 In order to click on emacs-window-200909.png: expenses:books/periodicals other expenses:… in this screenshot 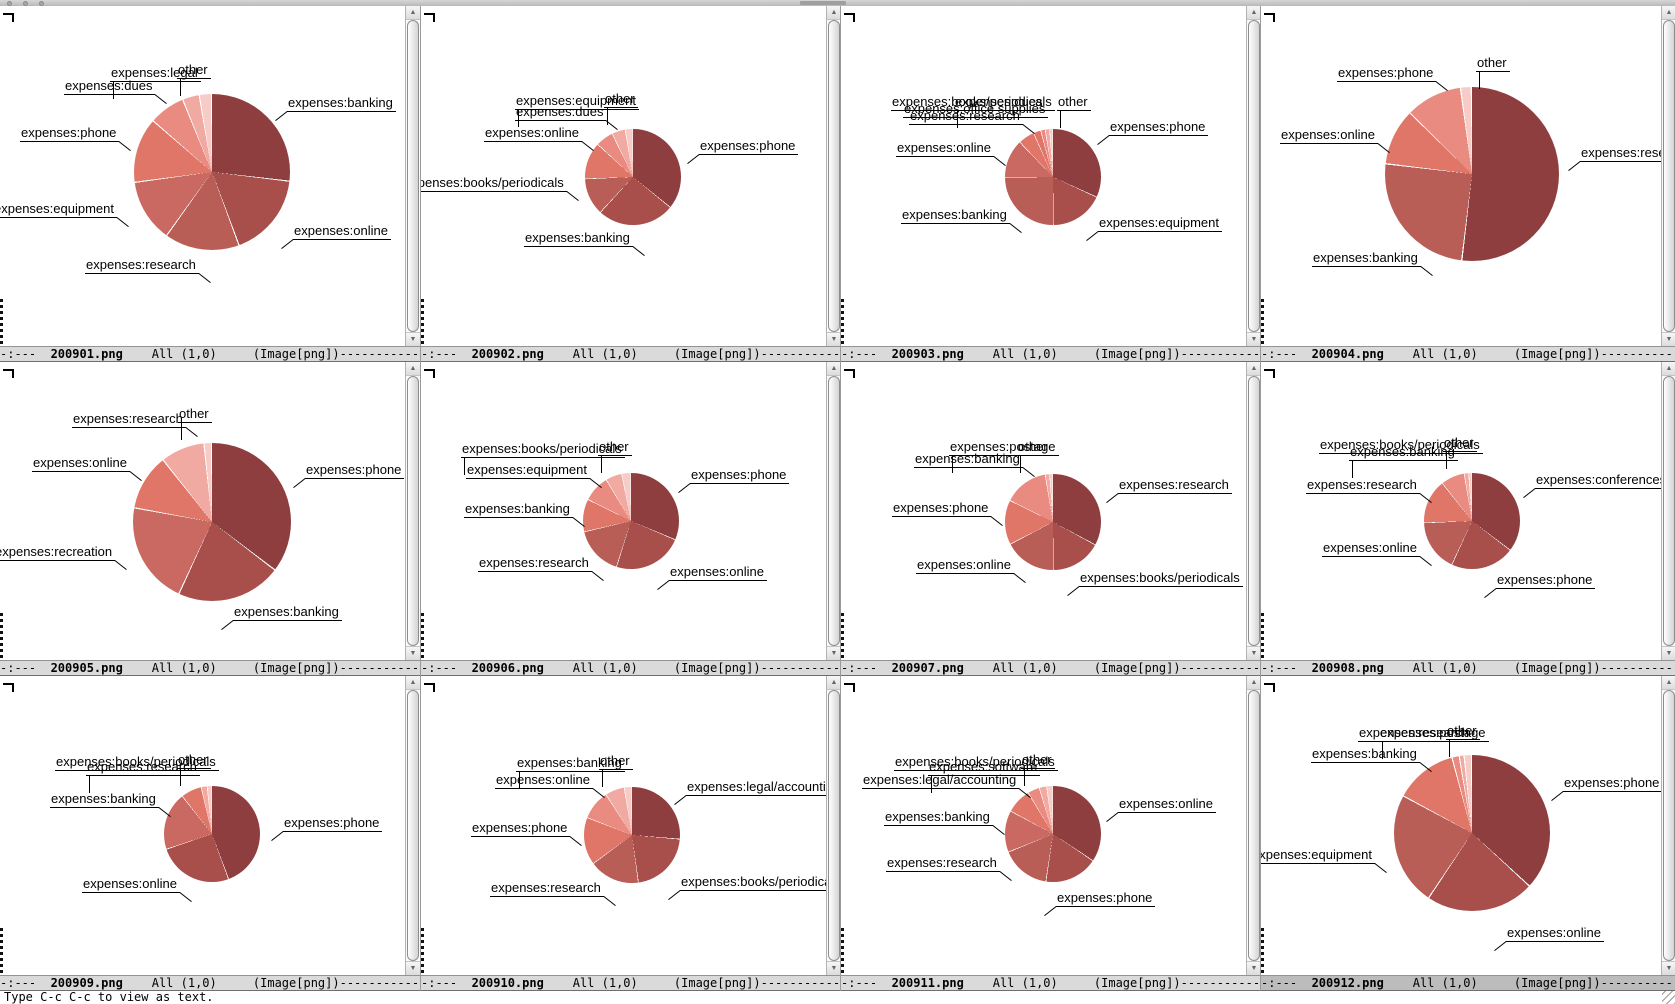, I will do `click(210, 833)`.